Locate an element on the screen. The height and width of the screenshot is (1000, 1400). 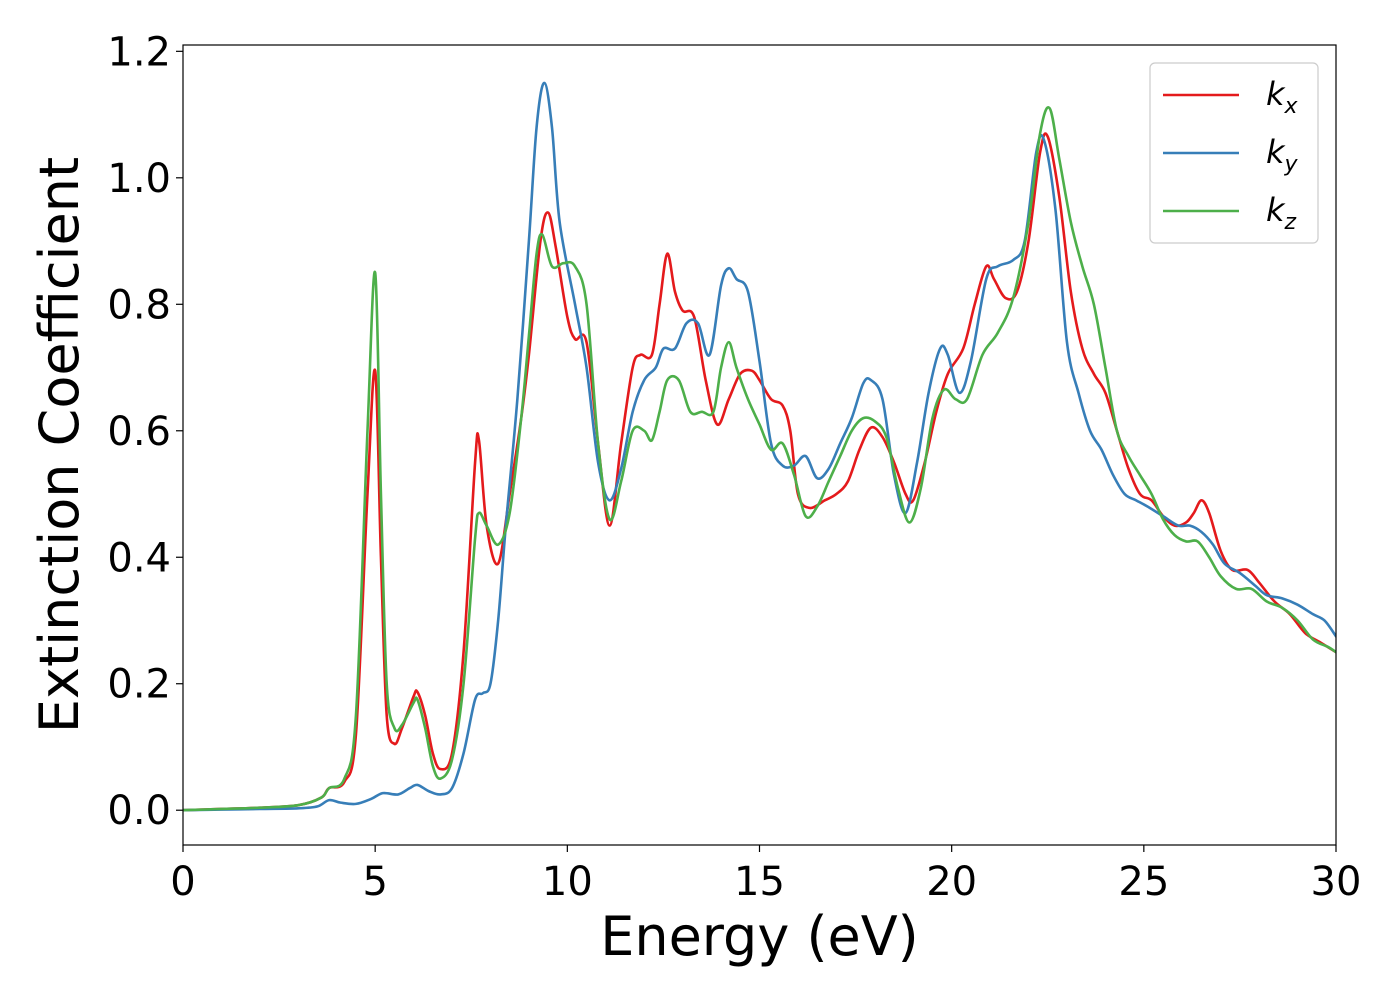
legend-label-k-x: kx is located at coordinates (1282, 97).